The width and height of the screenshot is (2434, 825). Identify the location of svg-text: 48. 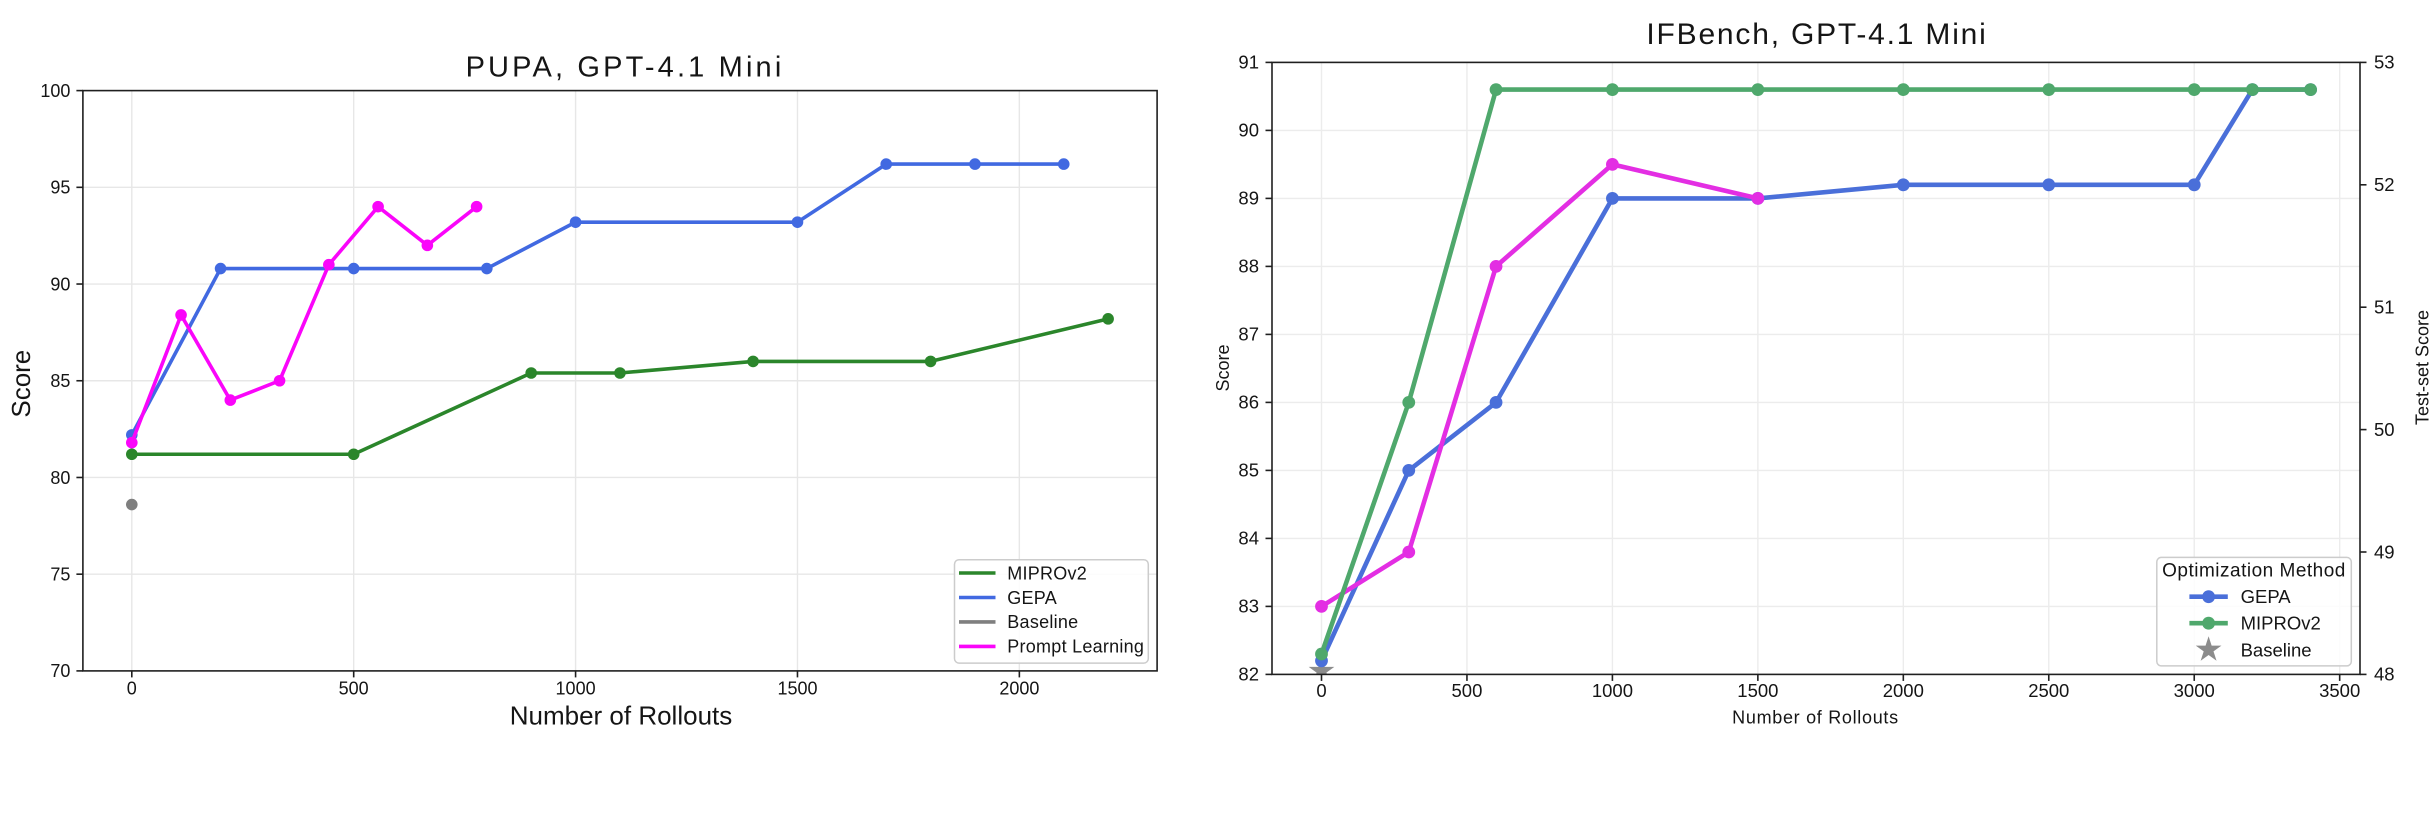
(2384, 674).